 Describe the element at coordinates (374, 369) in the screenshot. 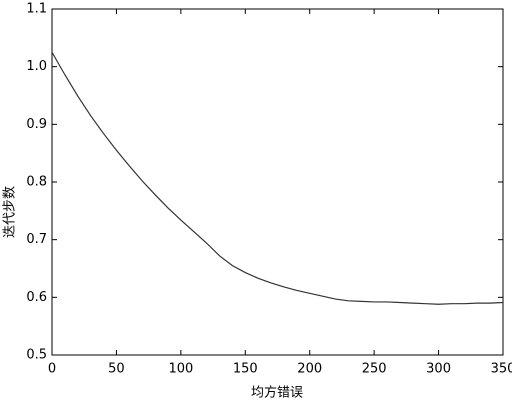

I see `x-tick-label: 250` at that location.